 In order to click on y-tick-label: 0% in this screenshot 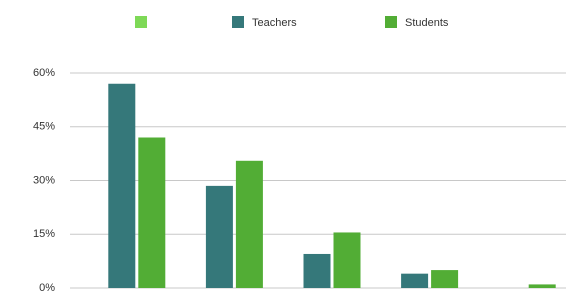, I will do `click(47, 288)`.